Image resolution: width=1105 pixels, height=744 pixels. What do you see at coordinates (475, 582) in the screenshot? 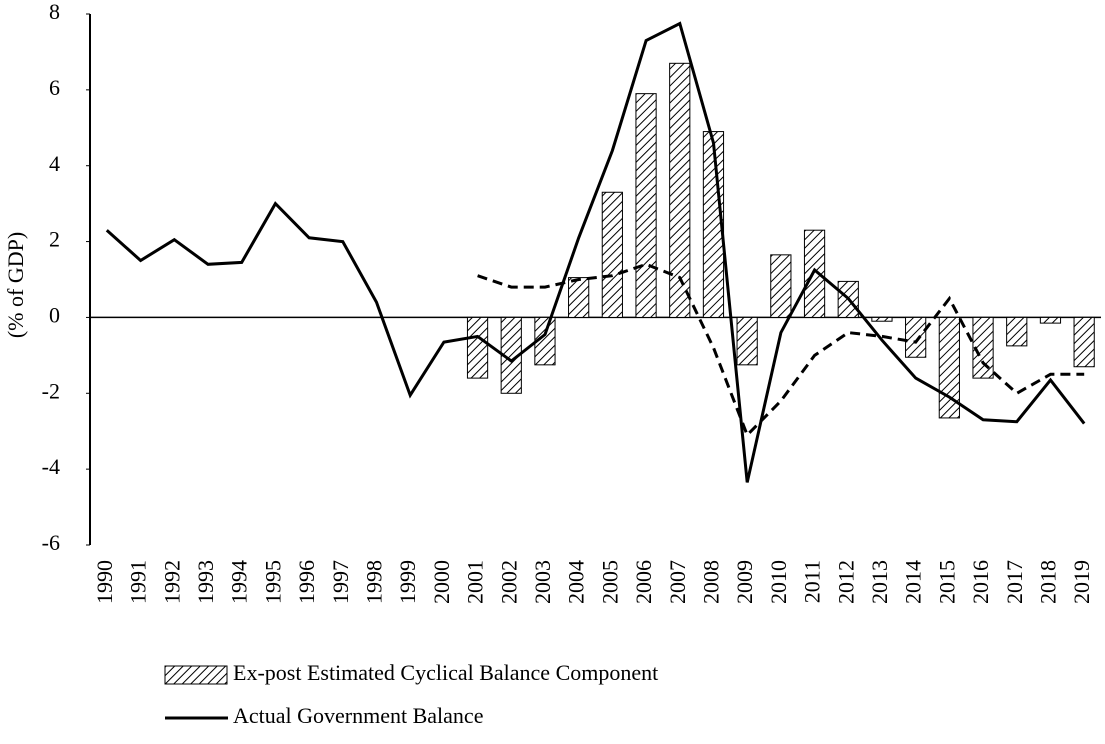
I see `x-tick-label: 2001` at bounding box center [475, 582].